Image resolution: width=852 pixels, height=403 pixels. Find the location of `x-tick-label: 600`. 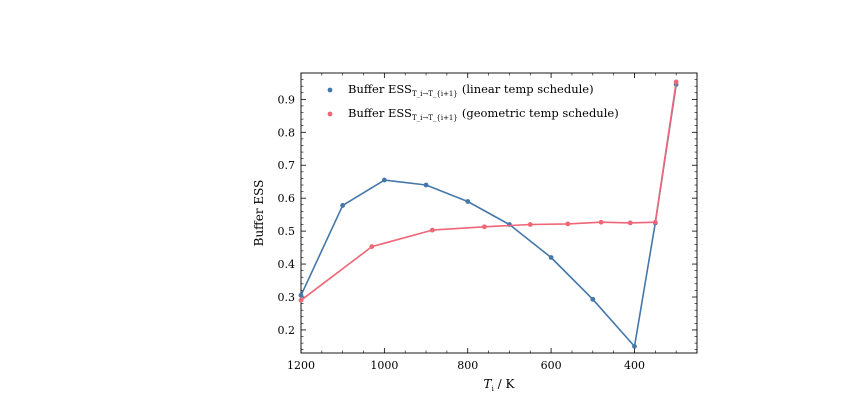

x-tick-label: 600 is located at coordinates (551, 365).